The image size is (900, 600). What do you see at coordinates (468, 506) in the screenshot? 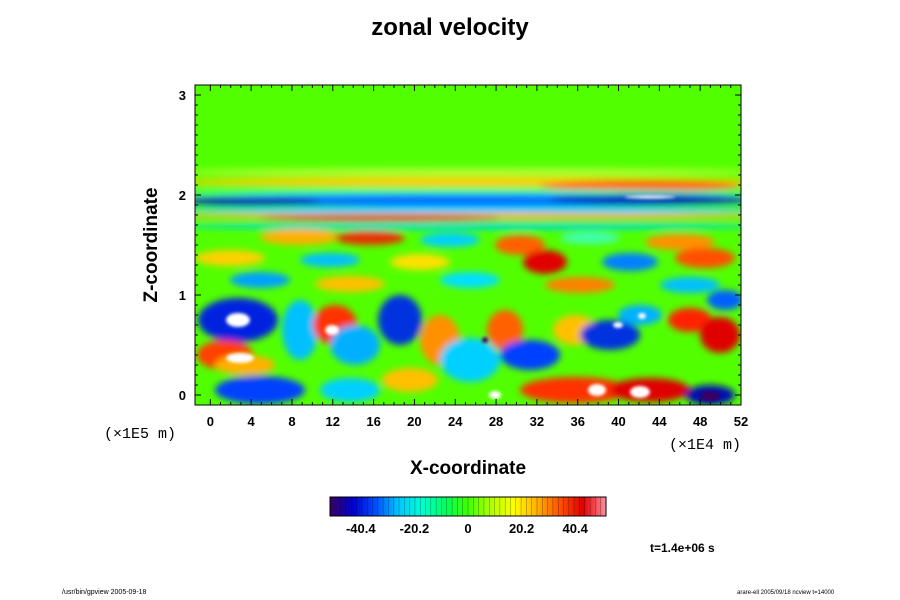
I see `colorbar-frame` at bounding box center [468, 506].